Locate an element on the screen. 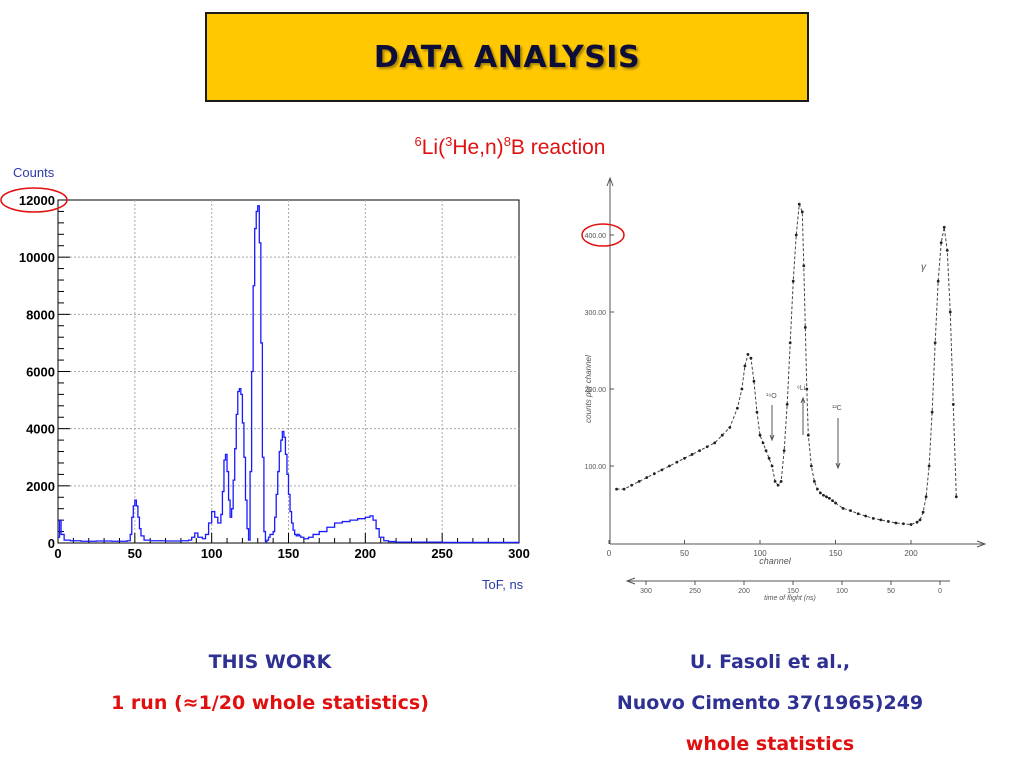 The image size is (1024, 768). title-box: DATA ANALYSIS is located at coordinates (507, 57).